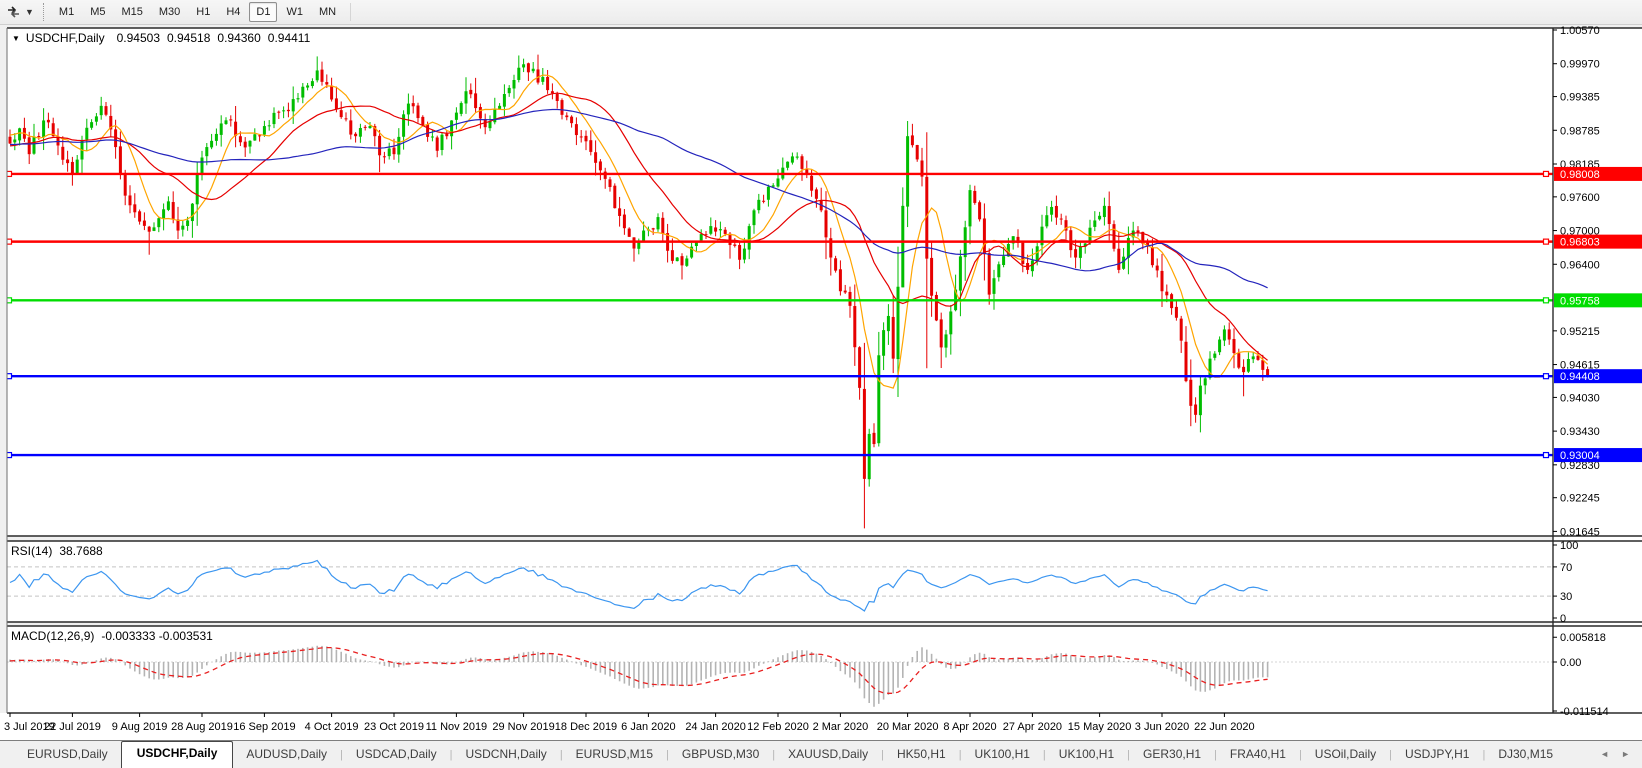 The image size is (1642, 768). What do you see at coordinates (715, 727) in the screenshot?
I see `svg-text: 24 Jan 2020` at bounding box center [715, 727].